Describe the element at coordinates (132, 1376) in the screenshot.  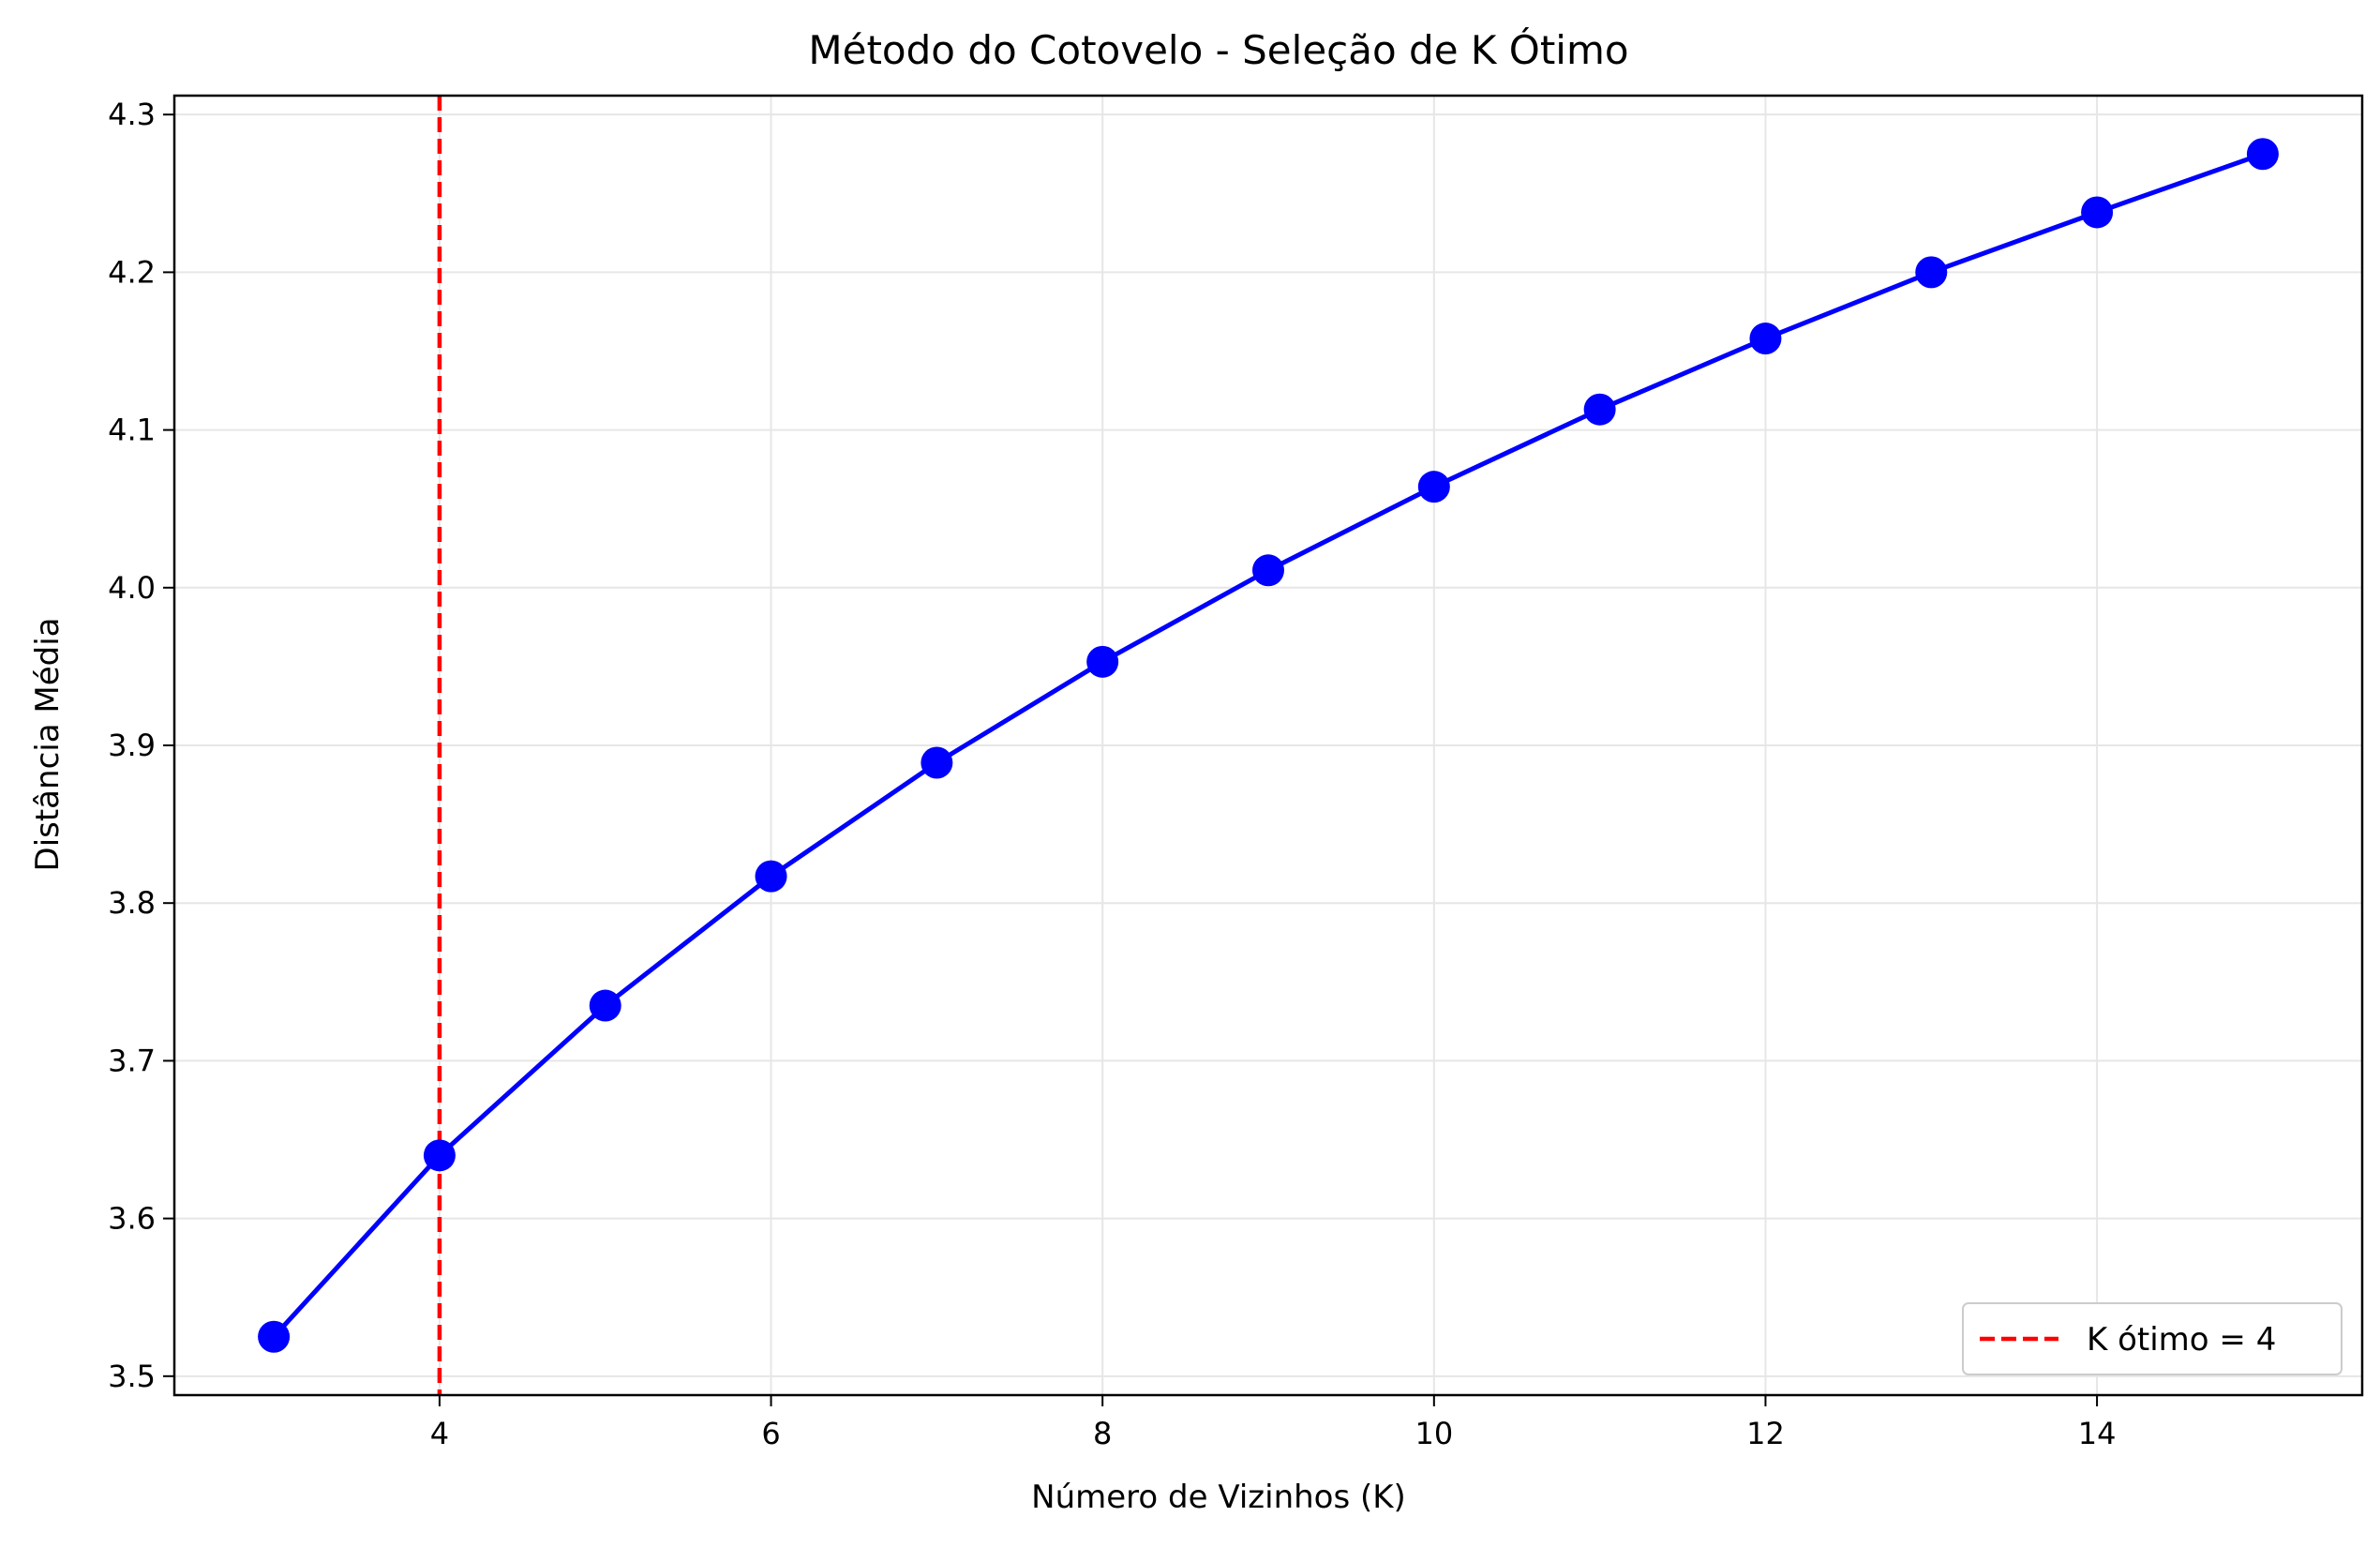
I see `y-tick-label: 3.5` at that location.